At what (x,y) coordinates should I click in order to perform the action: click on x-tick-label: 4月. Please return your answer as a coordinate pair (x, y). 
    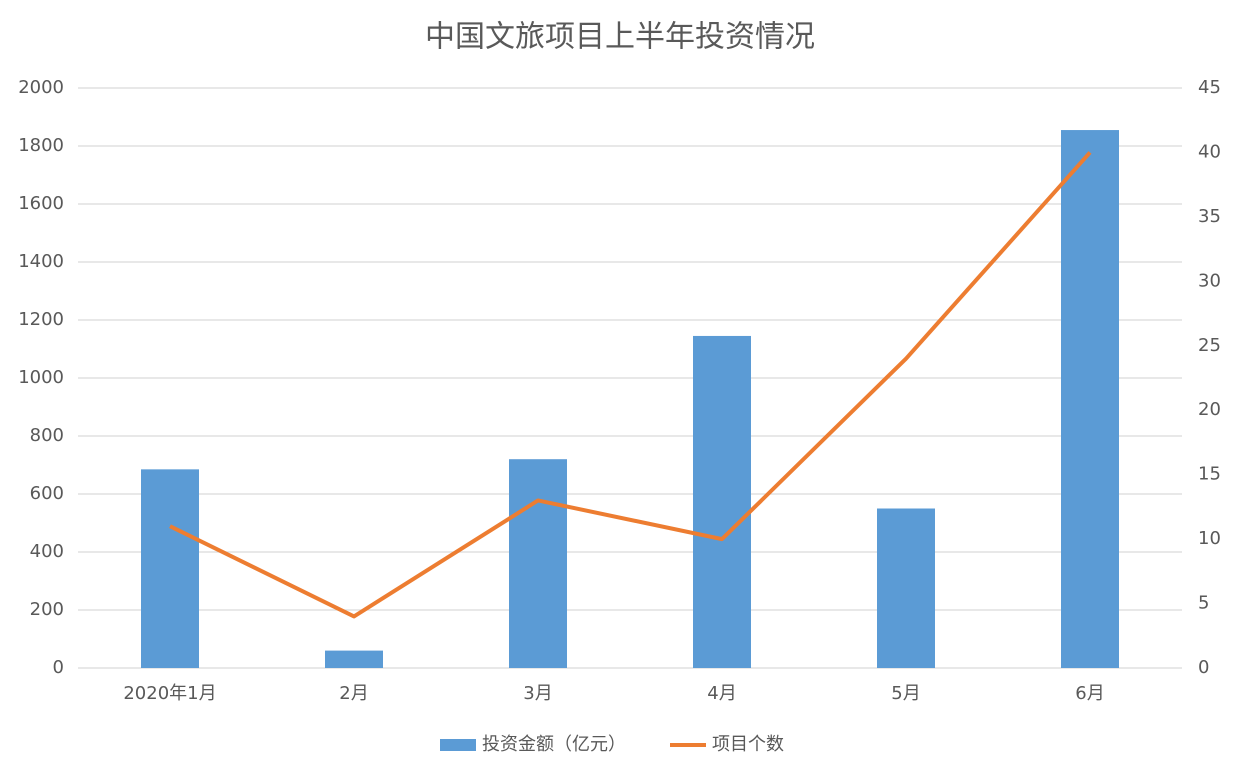
    Looking at the image, I should click on (721, 693).